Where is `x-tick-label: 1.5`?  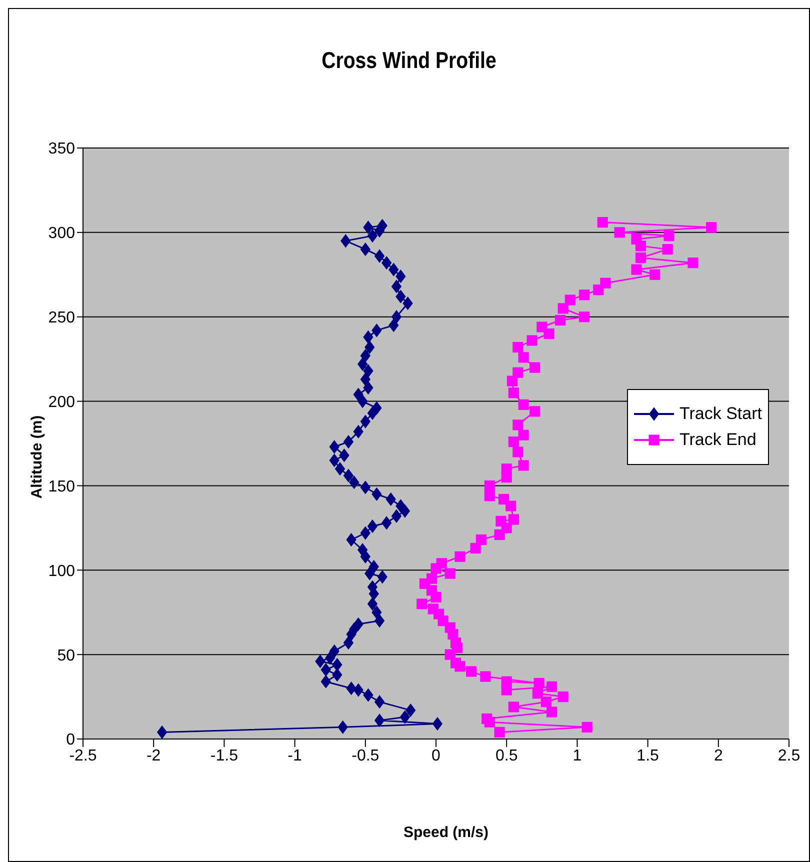 x-tick-label: 1.5 is located at coordinates (648, 755).